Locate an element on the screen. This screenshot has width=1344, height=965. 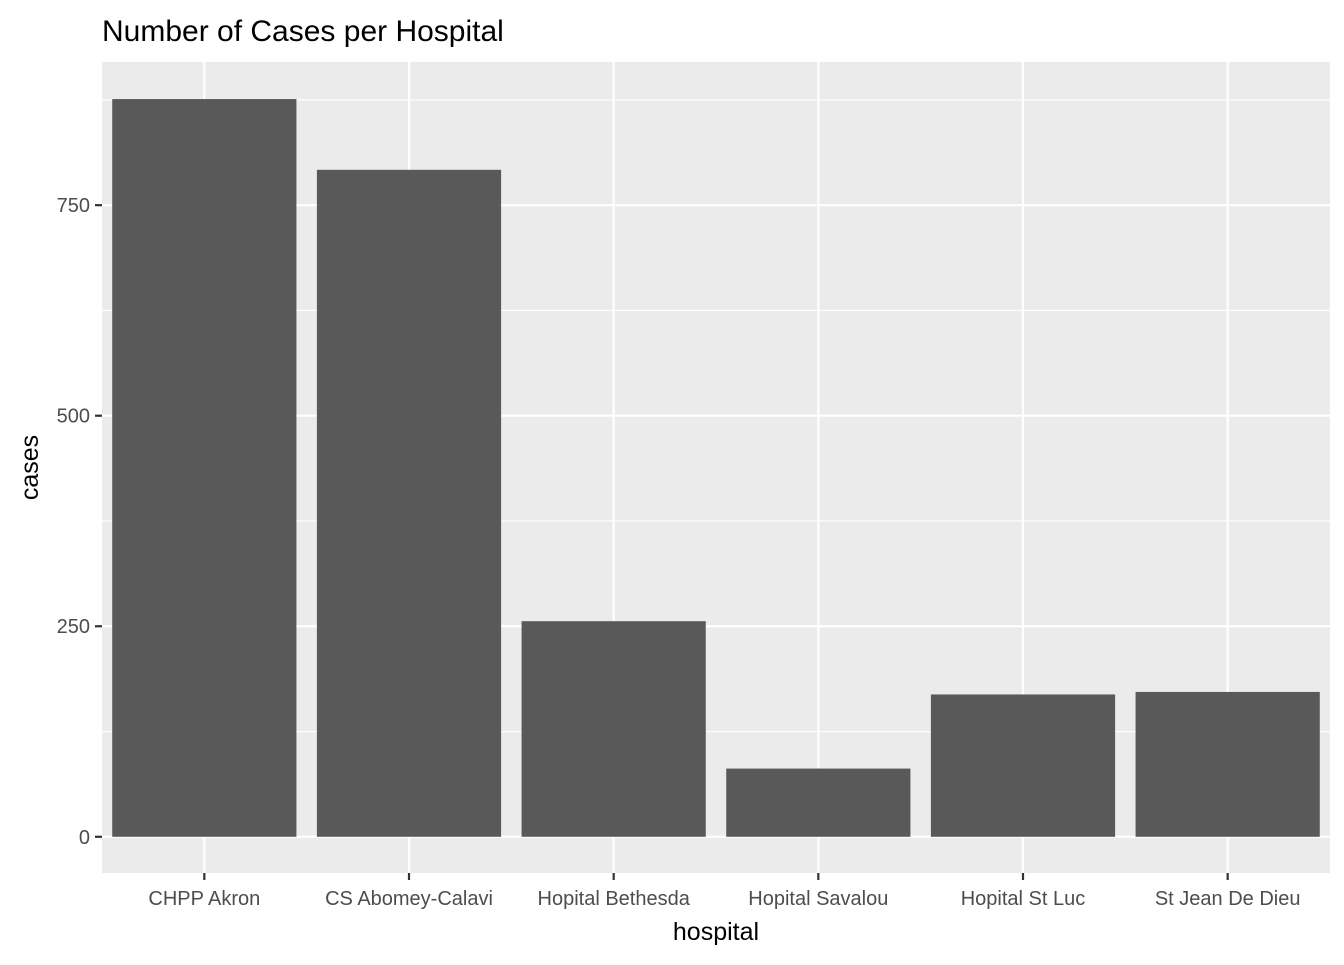
y-tick-label: 250 is located at coordinates (73, 627).